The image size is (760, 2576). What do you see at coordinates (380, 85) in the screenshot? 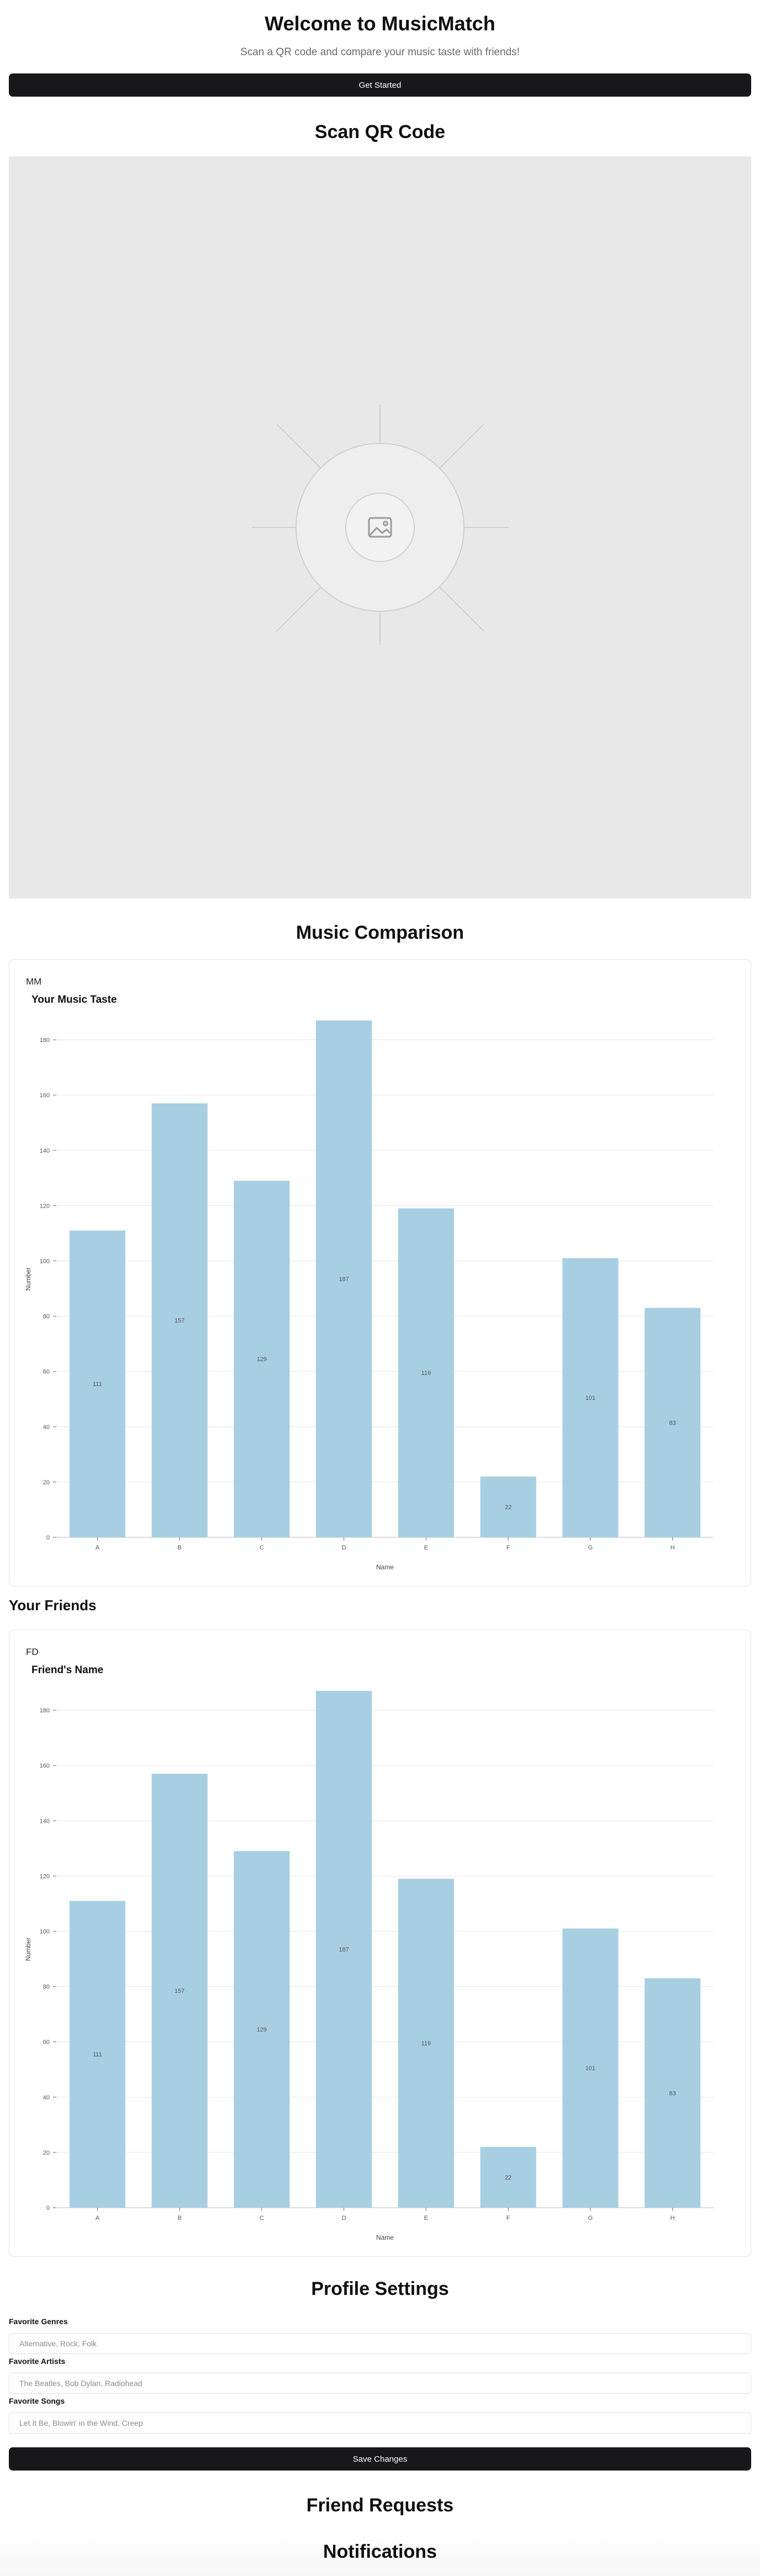
I see `get-started-button: Get Started` at bounding box center [380, 85].